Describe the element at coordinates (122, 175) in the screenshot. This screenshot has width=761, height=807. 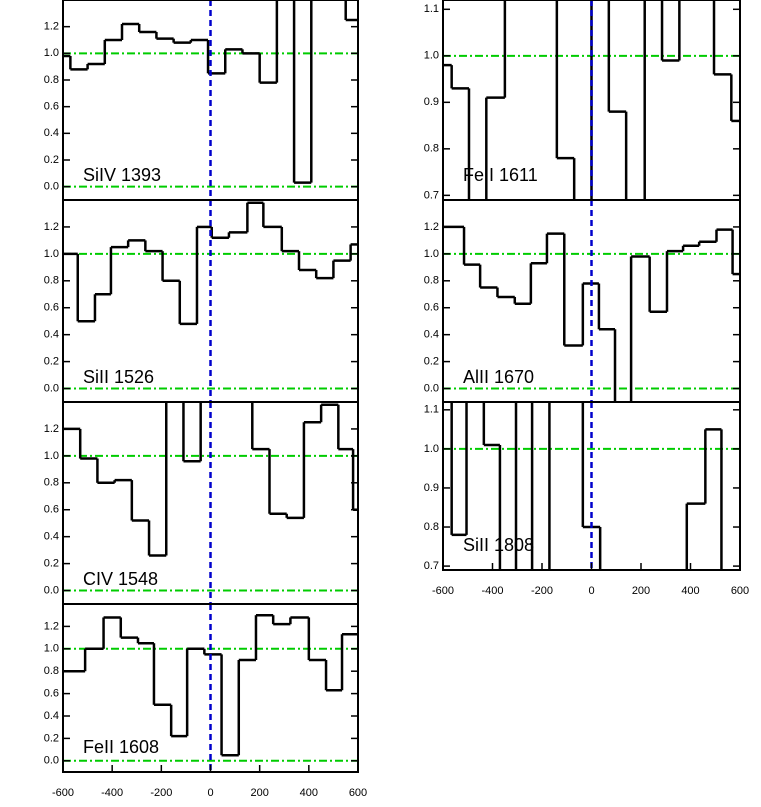
I see `panel-label: SiIV 1393` at that location.